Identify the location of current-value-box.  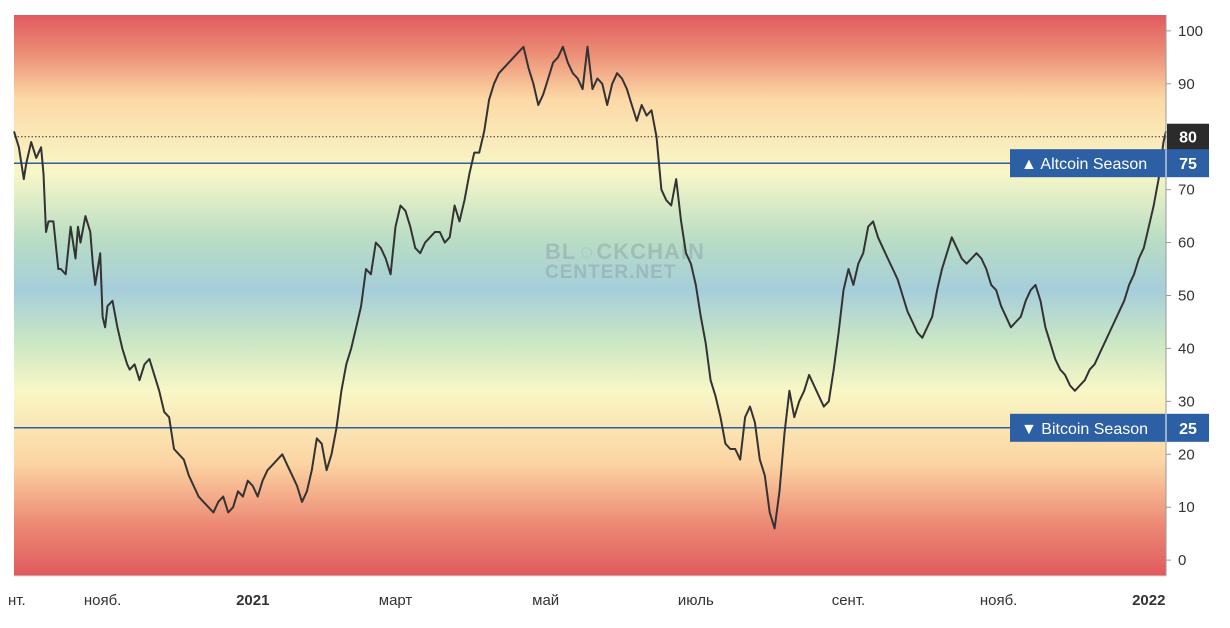
(1188, 136).